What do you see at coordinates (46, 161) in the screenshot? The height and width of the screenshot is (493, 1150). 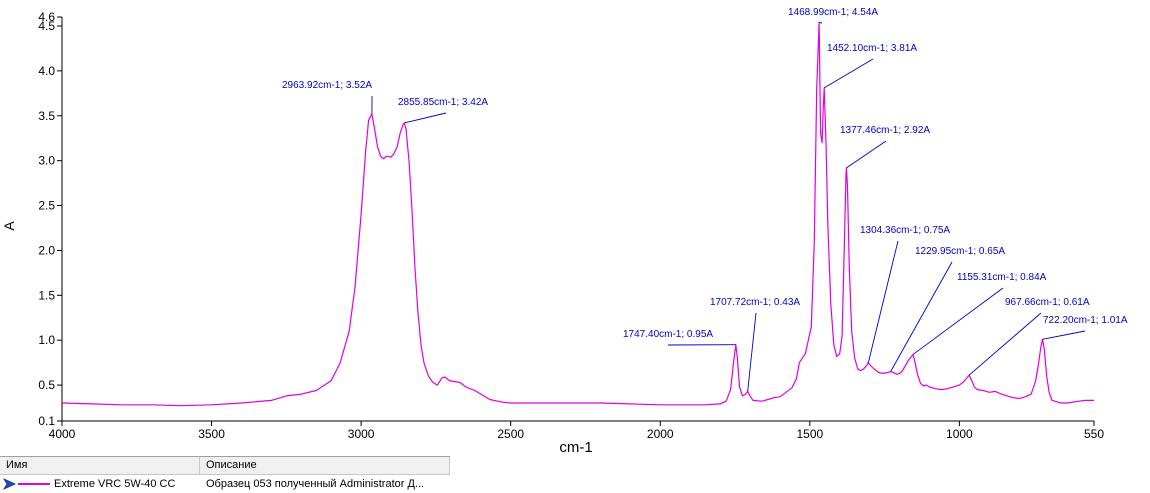 I see `y-tick-label: 3.0` at bounding box center [46, 161].